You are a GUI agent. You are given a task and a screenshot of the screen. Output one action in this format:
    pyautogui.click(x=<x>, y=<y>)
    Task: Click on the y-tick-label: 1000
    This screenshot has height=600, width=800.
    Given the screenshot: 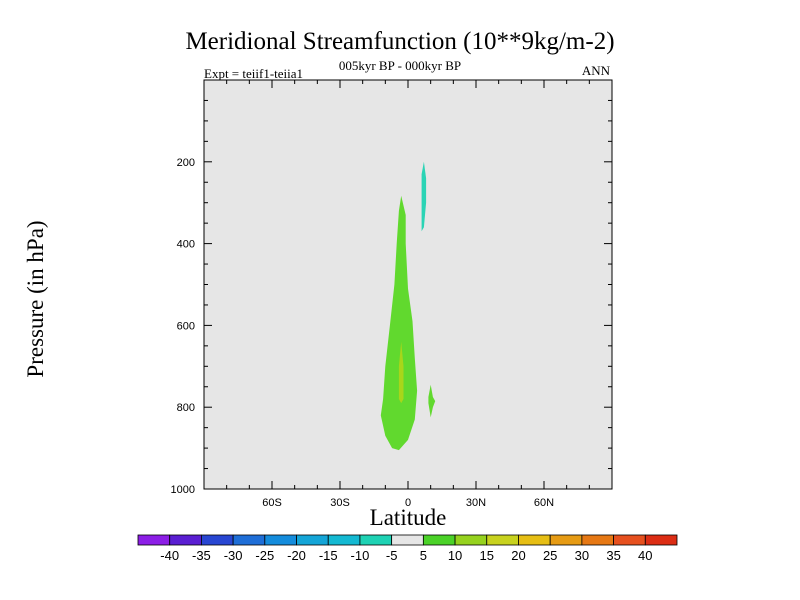 What is the action you would take?
    pyautogui.click(x=183, y=490)
    